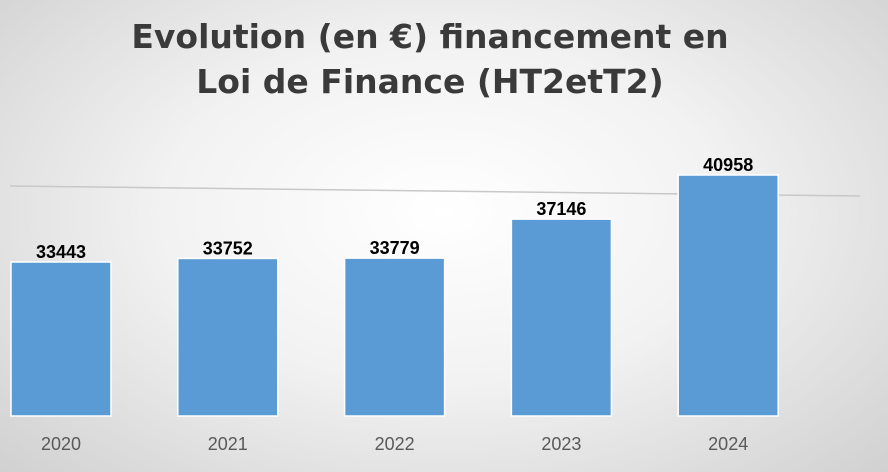 This screenshot has width=888, height=472. I want to click on bar-2020, so click(61, 339).